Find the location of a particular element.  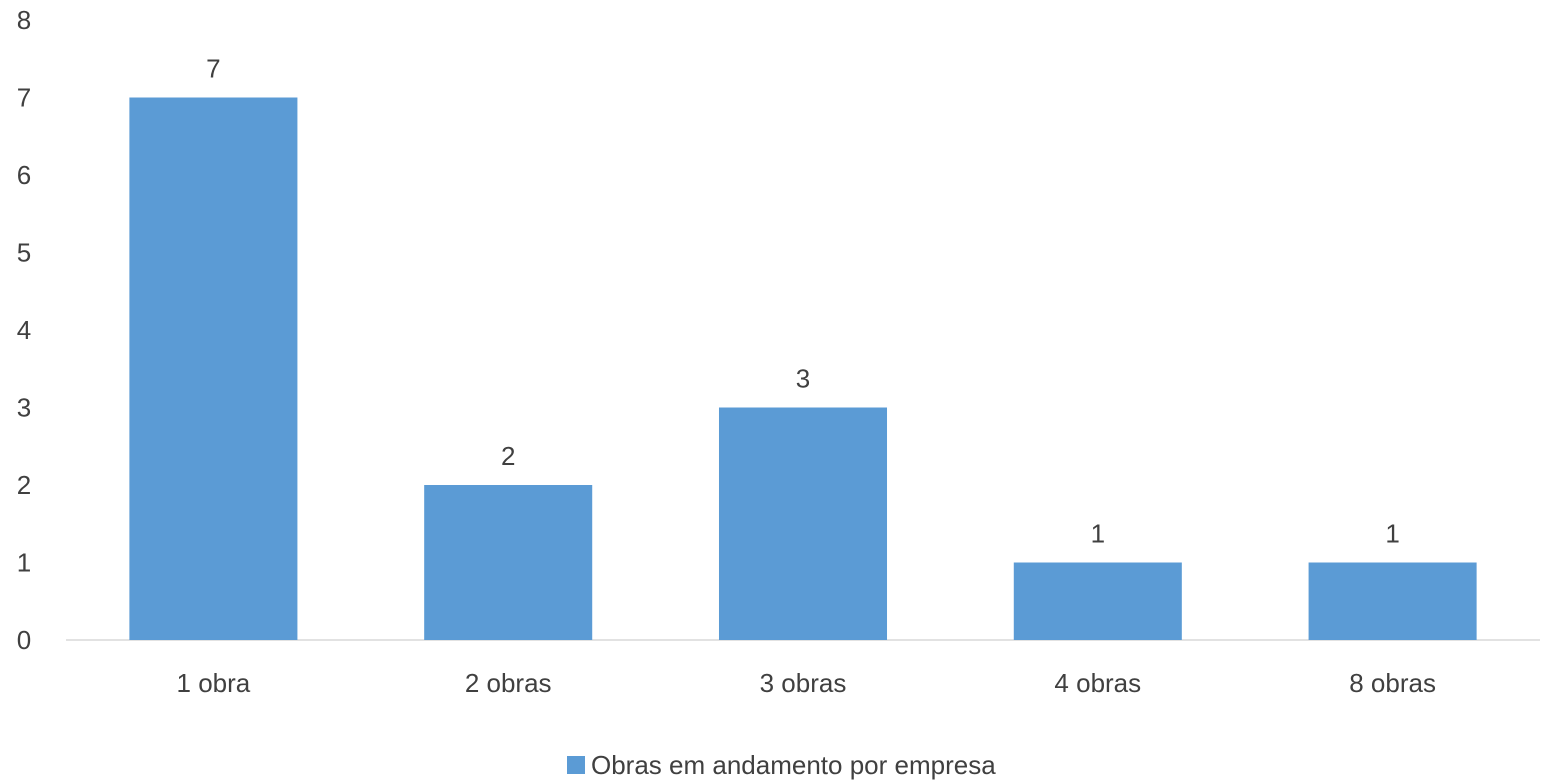

y-axis-ticks: 0 1 2 3 4 5 6 7 8 is located at coordinates (24, 330).